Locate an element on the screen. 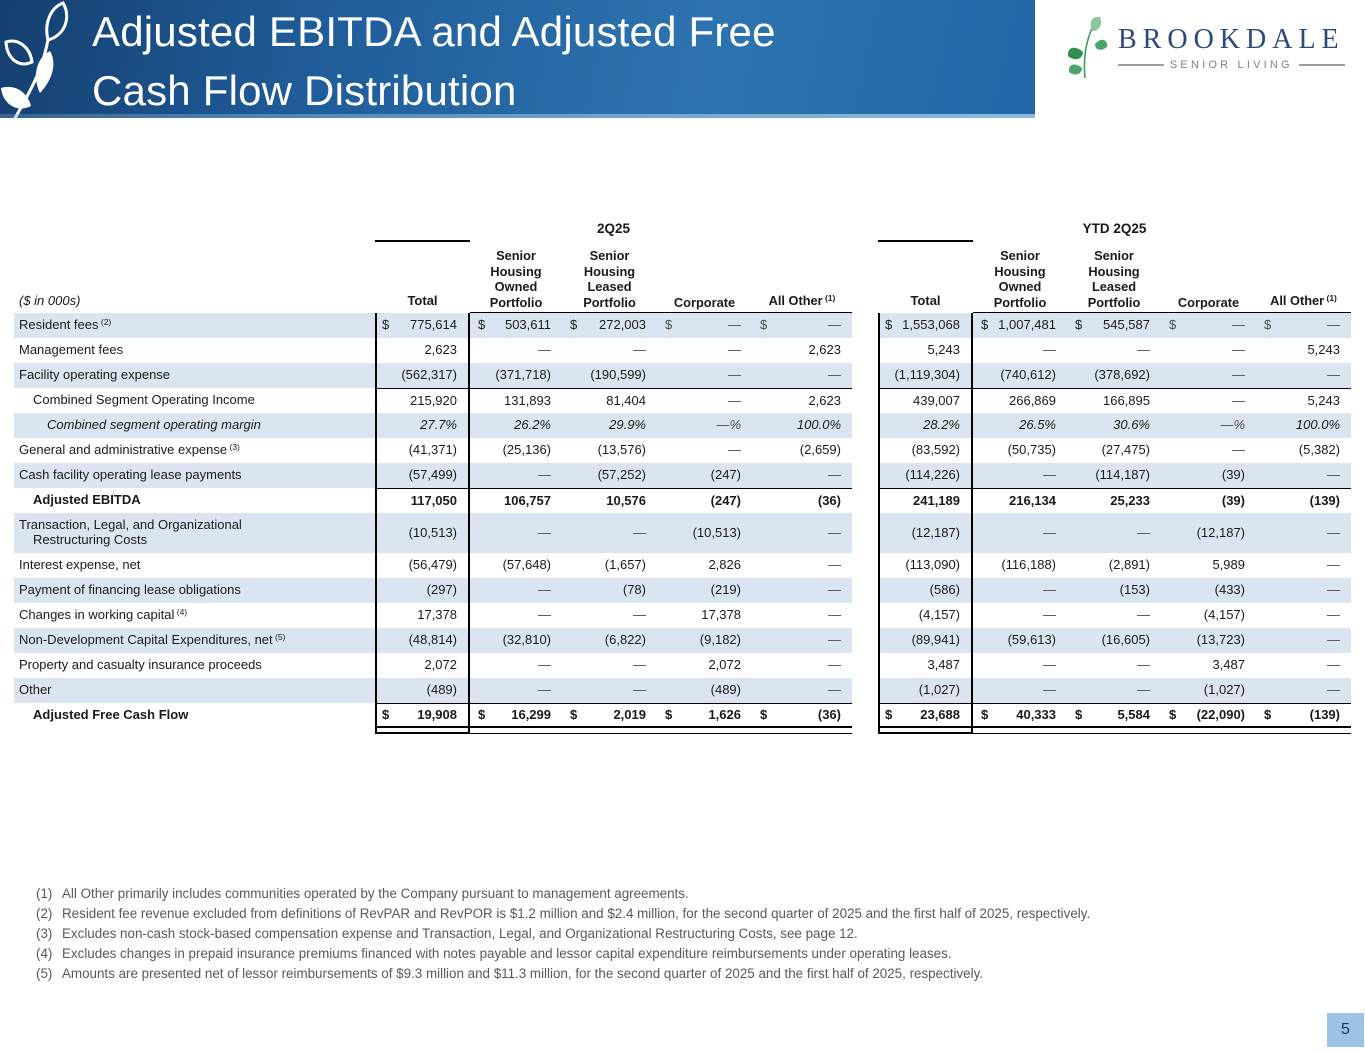  table-cell: $1,553,068 is located at coordinates (925, 325).